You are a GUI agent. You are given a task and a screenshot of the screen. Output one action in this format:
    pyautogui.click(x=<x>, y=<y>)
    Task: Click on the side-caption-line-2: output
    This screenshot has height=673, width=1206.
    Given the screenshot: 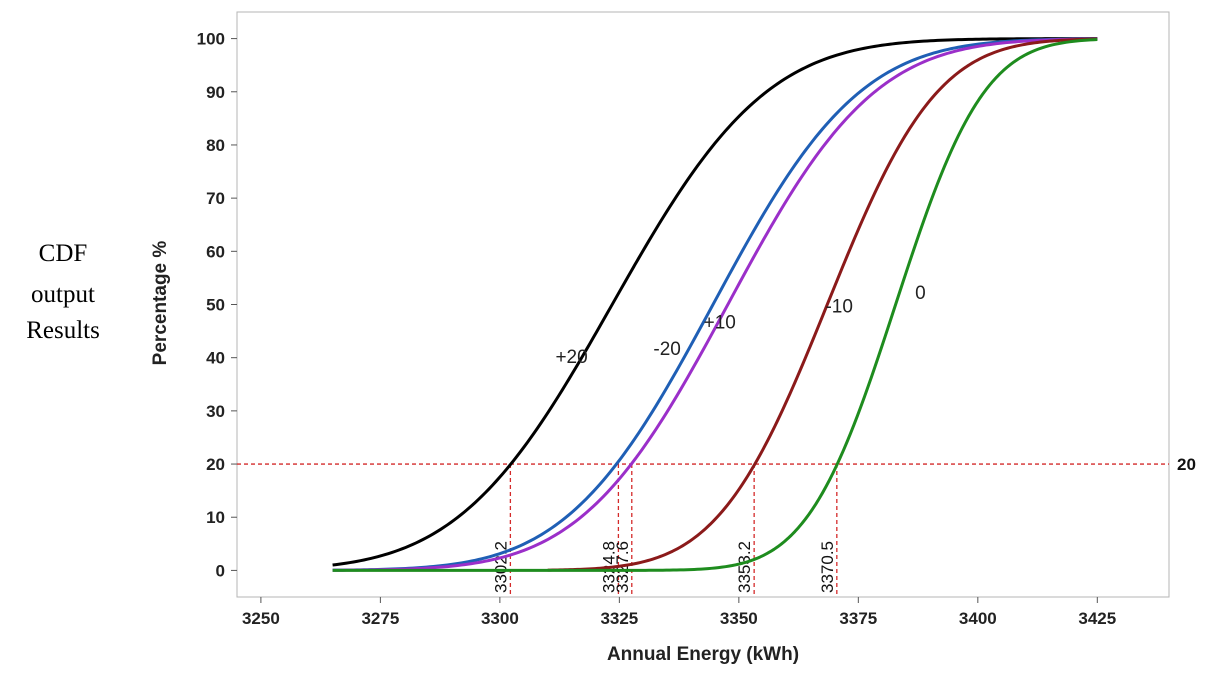 What is the action you would take?
    pyautogui.click(x=63, y=294)
    